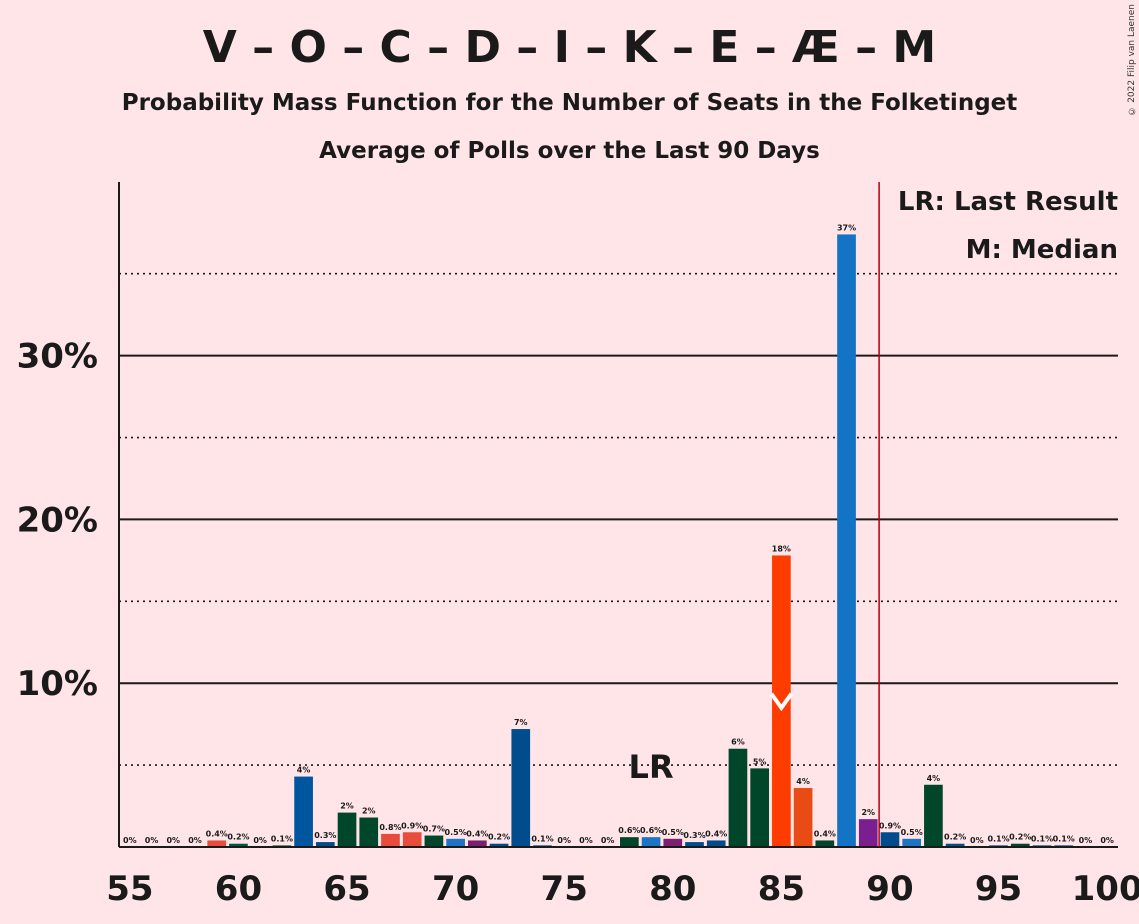  What do you see at coordinates (998, 889) in the screenshot?
I see `x-tick-label: 95` at bounding box center [998, 889].